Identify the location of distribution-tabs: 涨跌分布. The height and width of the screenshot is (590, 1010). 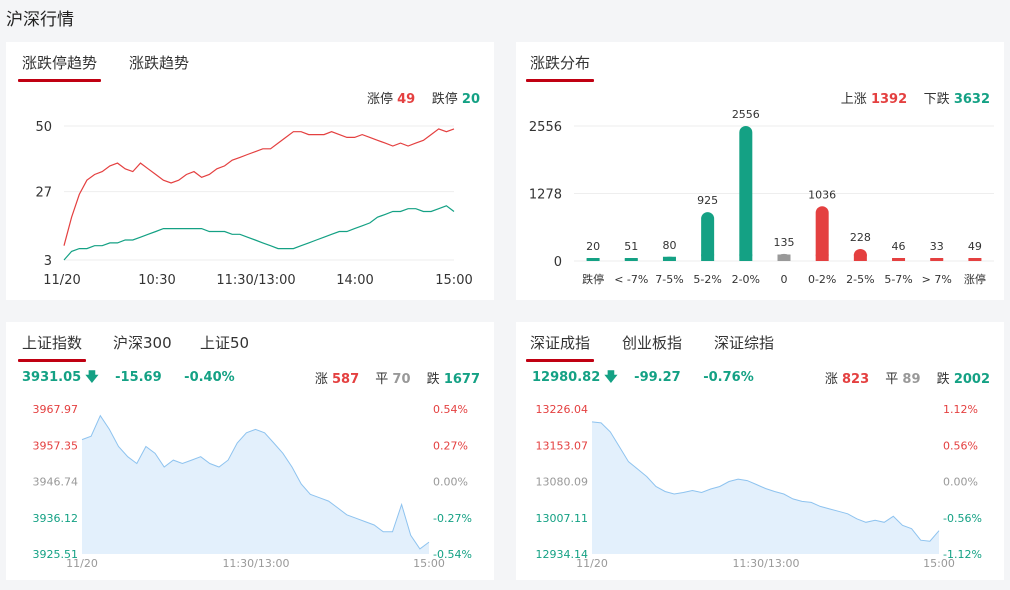
(760, 62).